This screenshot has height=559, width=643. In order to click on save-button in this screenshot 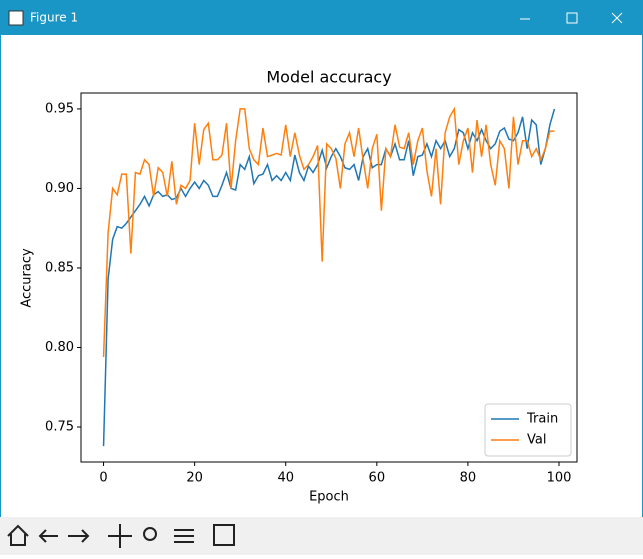, I will do `click(224, 535)`.